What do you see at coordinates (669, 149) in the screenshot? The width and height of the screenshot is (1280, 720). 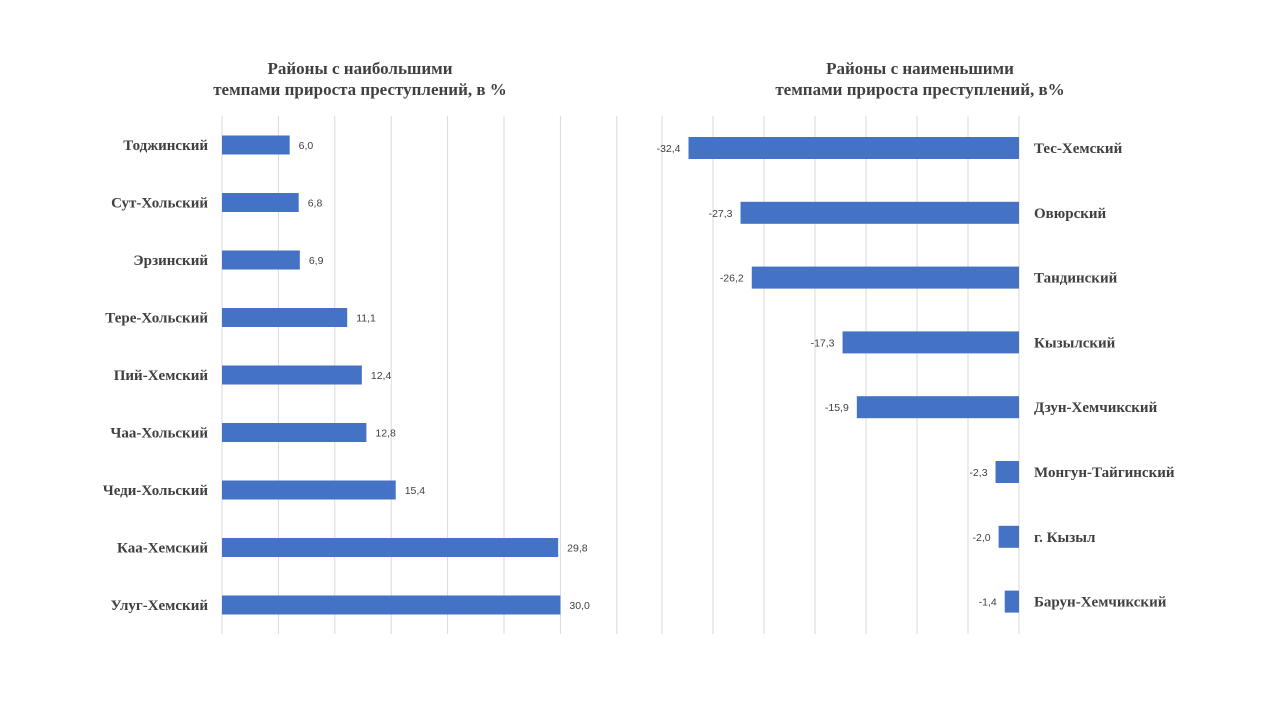 I see `right-value-label: -32,4` at bounding box center [669, 149].